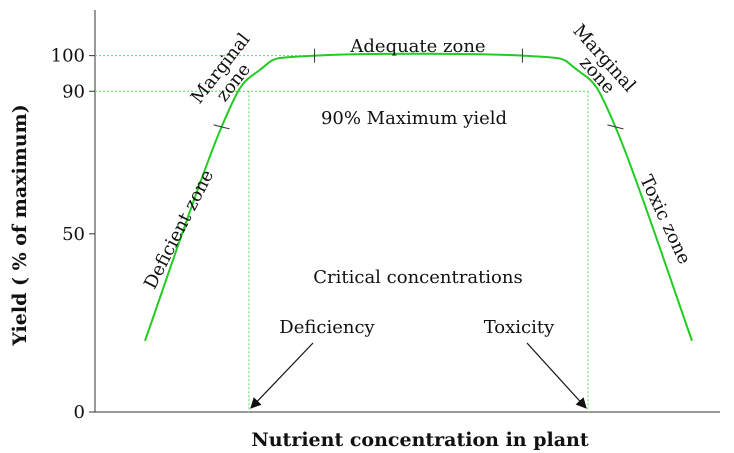 Image resolution: width=734 pixels, height=453 pixels. Describe the element at coordinates (418, 89) in the screenshot. I see `zone-boundary-ticks` at that location.